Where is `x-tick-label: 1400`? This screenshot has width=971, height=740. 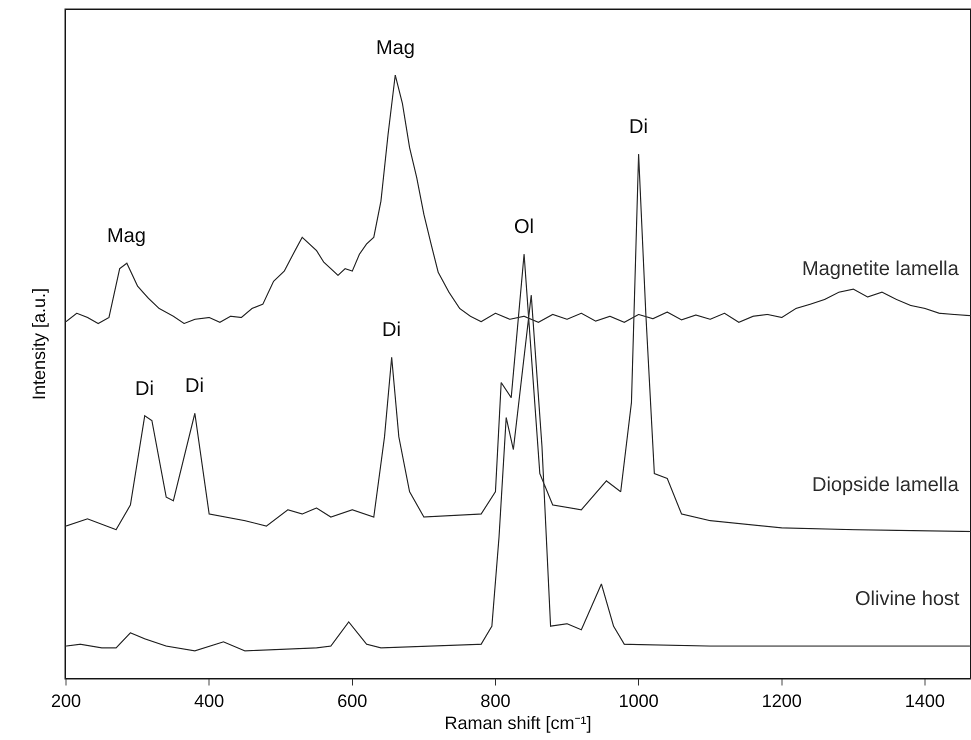 x-tick-label: 1400 is located at coordinates (924, 701).